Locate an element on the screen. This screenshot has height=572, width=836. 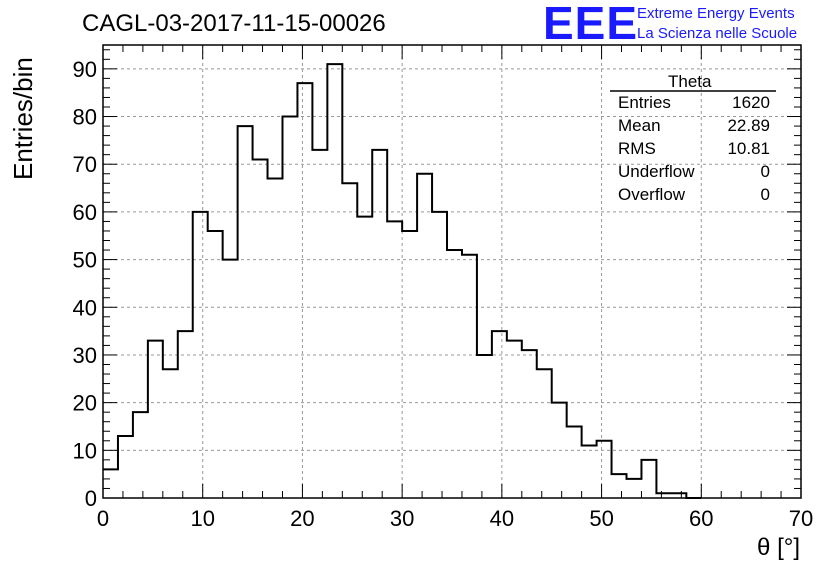
stats-key: Overflow is located at coordinates (652, 194).